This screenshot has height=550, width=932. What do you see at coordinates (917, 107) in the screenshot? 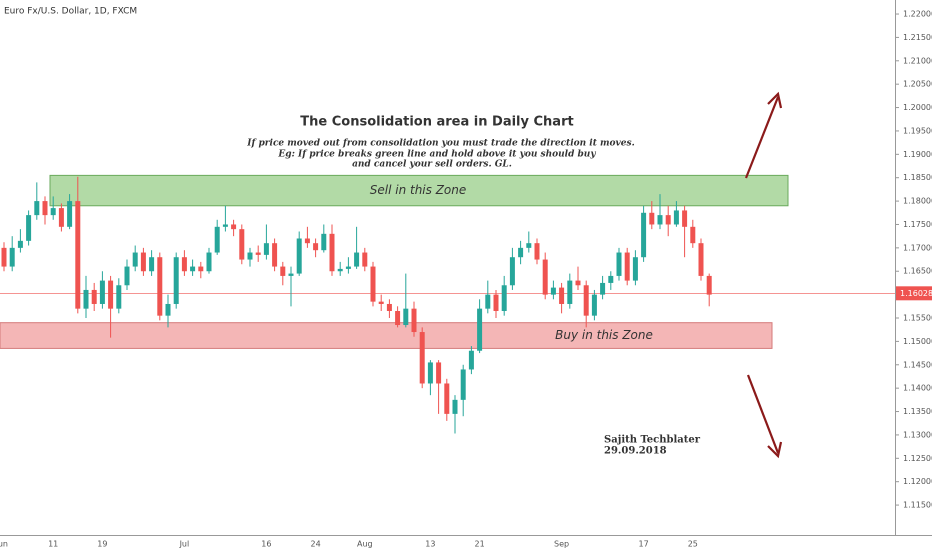
I see `y-tick-label: 1.20000` at bounding box center [917, 107].